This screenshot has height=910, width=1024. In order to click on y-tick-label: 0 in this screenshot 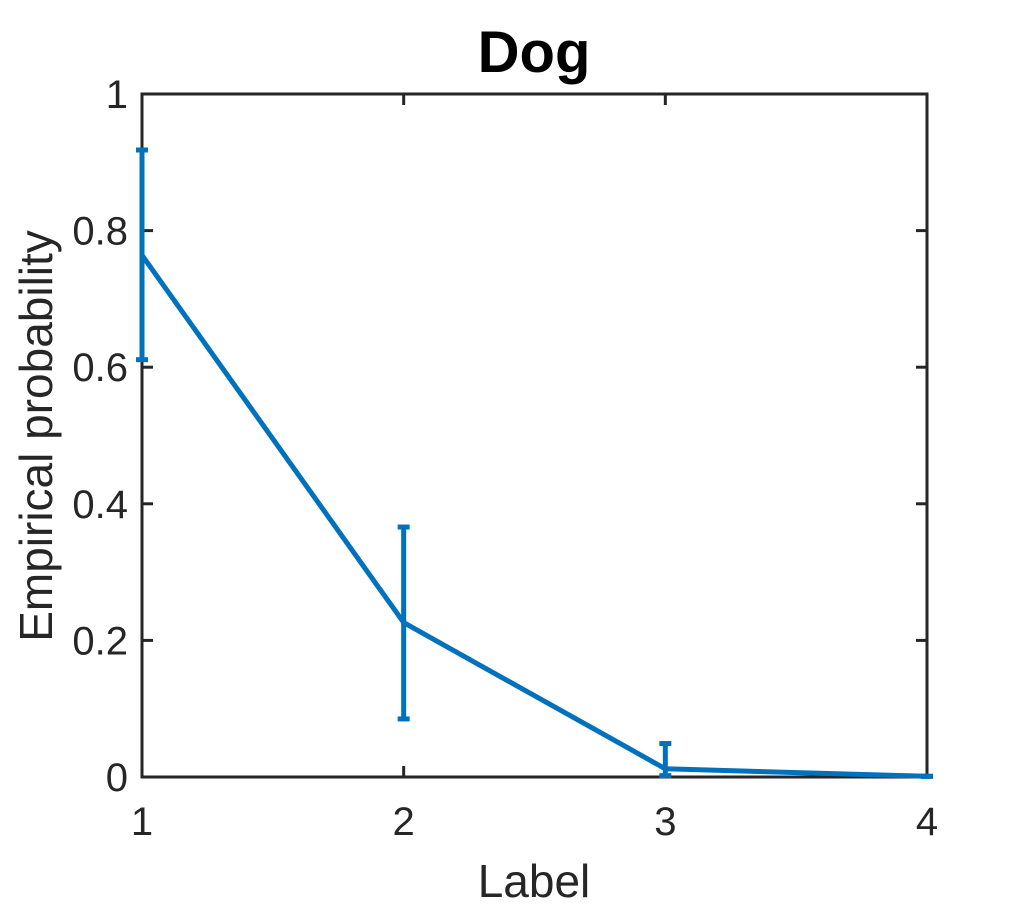, I will do `click(117, 778)`.